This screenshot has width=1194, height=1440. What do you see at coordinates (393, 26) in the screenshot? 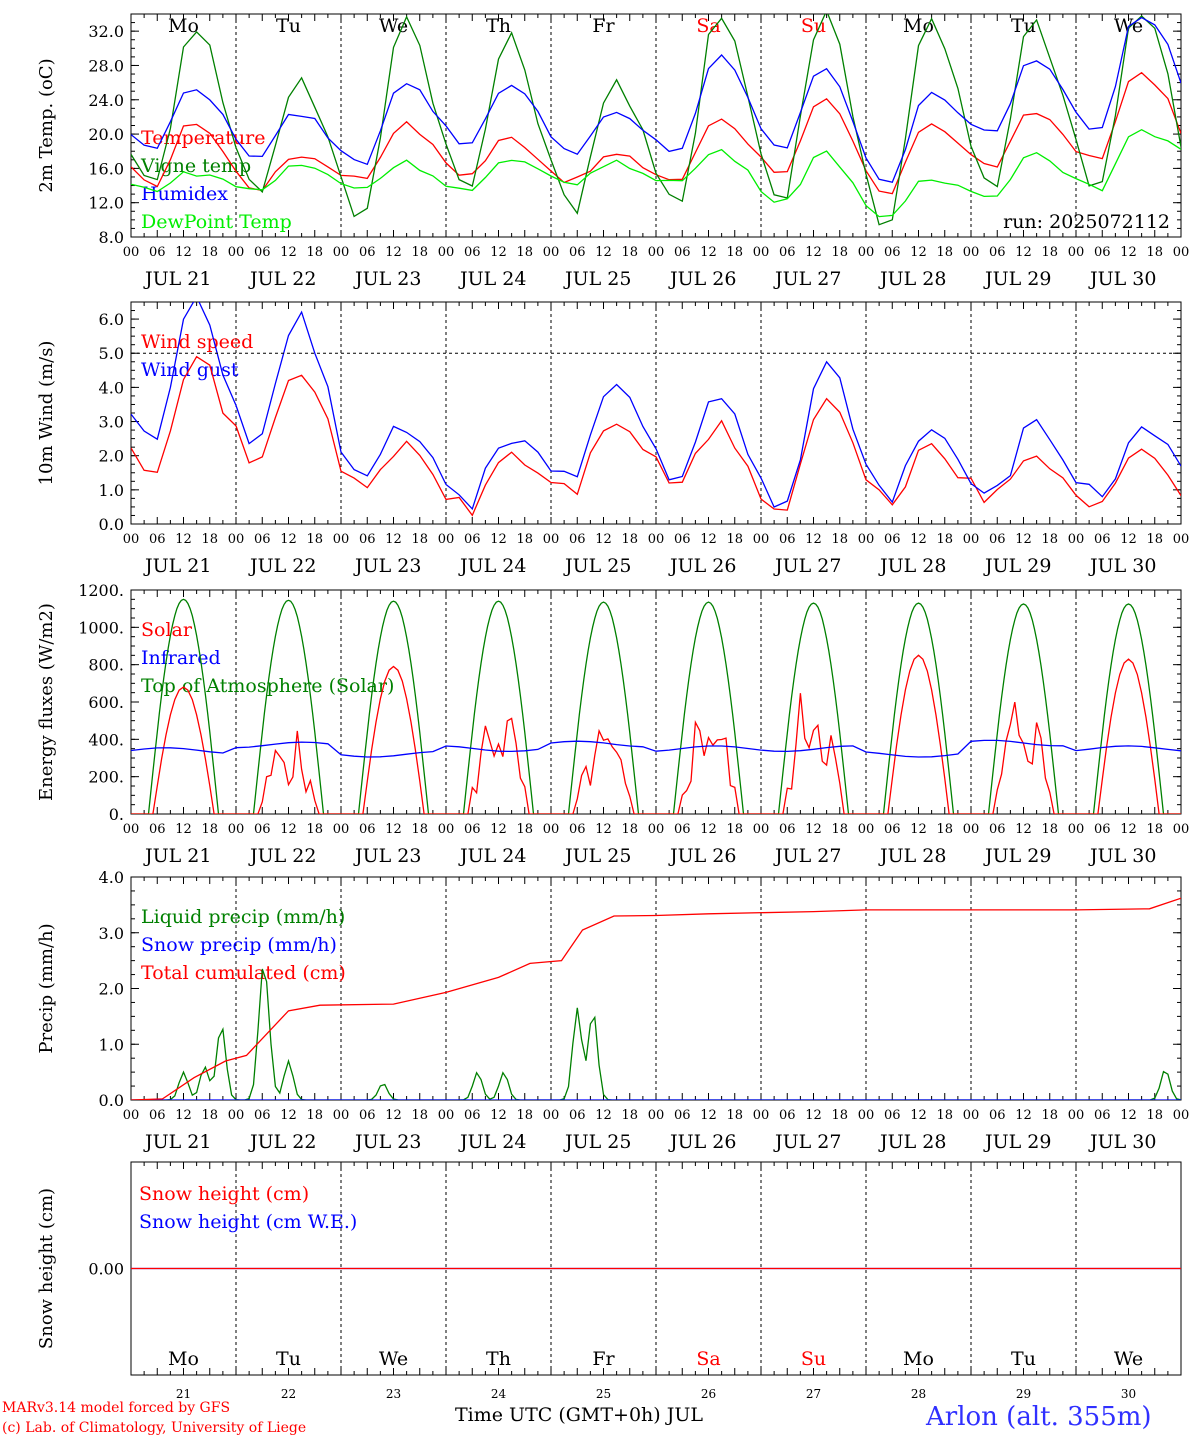
I see `weekday-label: We` at bounding box center [393, 26].